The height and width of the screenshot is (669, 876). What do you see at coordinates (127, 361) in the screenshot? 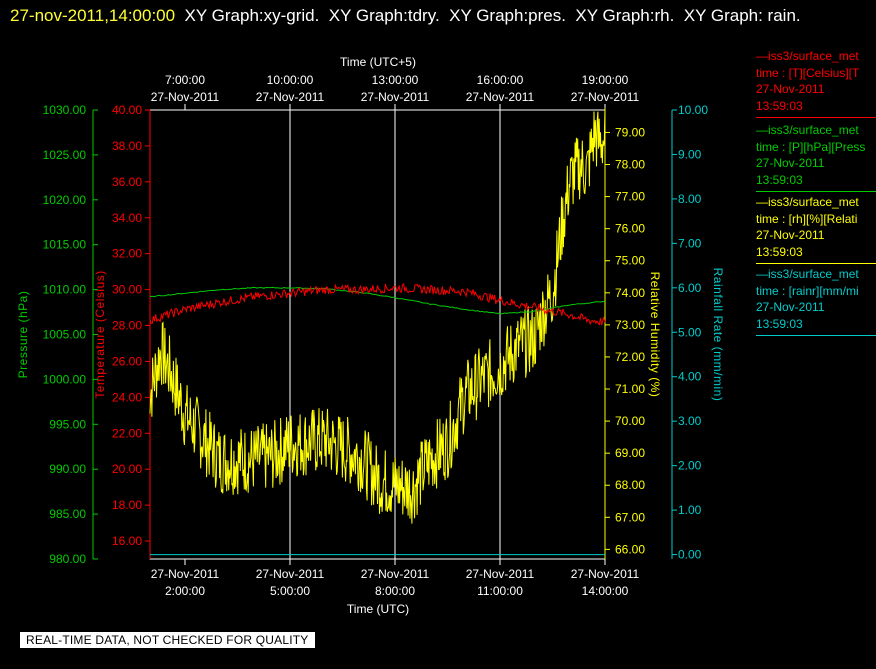
I see `temperature-tick-label: 26.00` at bounding box center [127, 361].